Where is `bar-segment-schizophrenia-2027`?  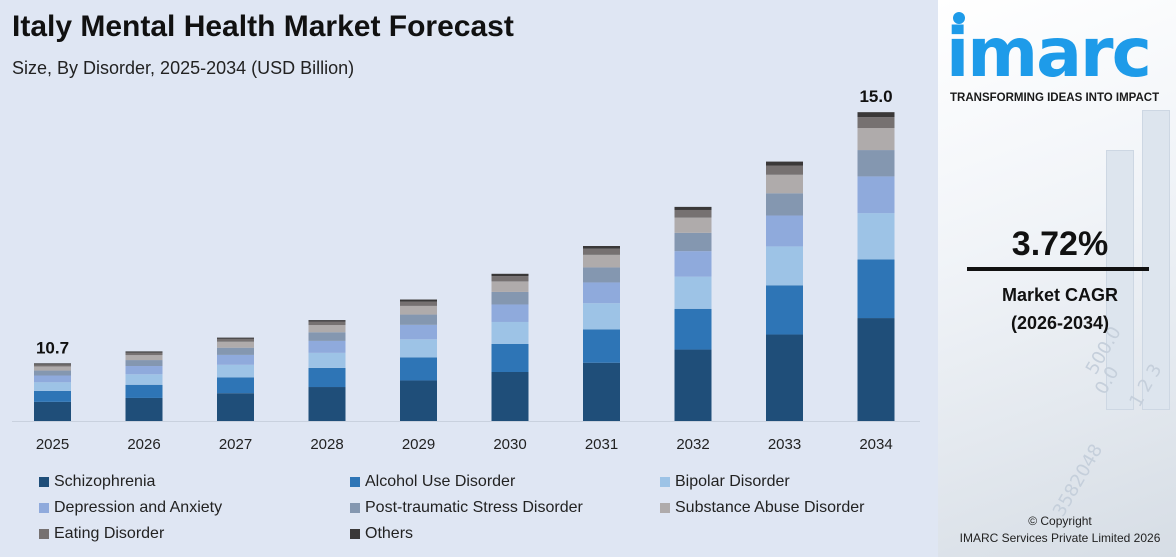 bar-segment-schizophrenia-2027 is located at coordinates (235, 407).